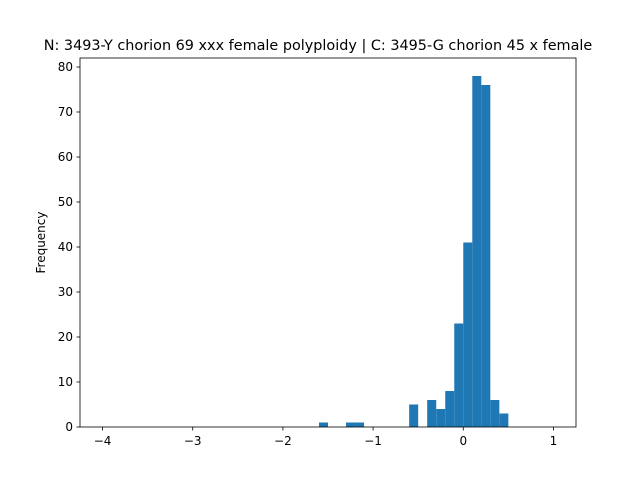  I want to click on x-tick-label: −4, so click(103, 441).